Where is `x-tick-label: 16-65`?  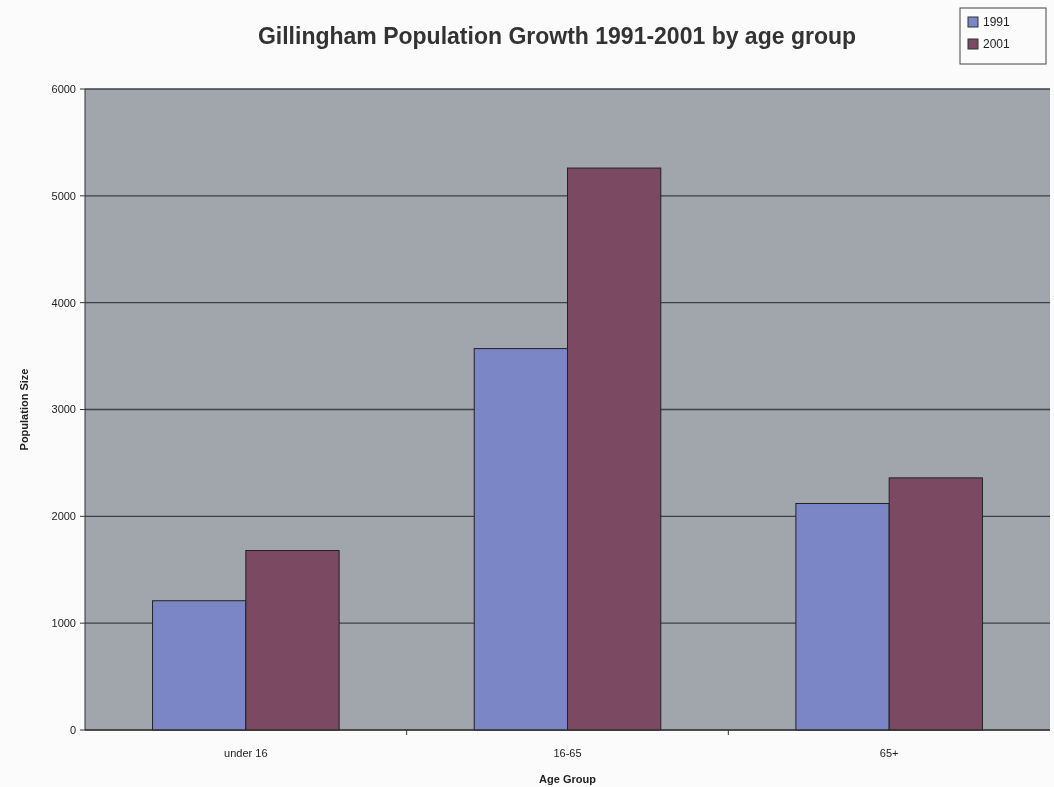
x-tick-label: 16-65 is located at coordinates (567, 753).